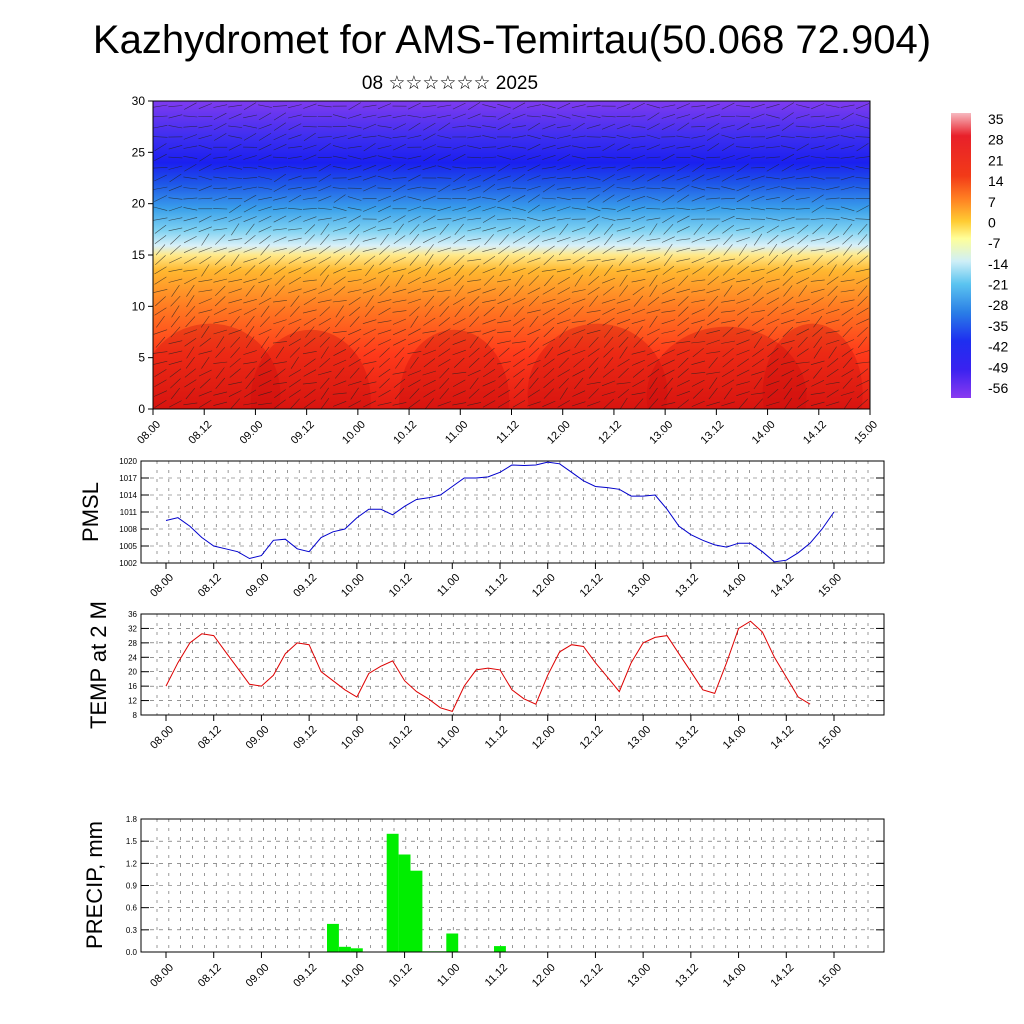 This screenshot has width=1024, height=1024. I want to click on heatmap-y-tick-label: 10, so click(139, 306).